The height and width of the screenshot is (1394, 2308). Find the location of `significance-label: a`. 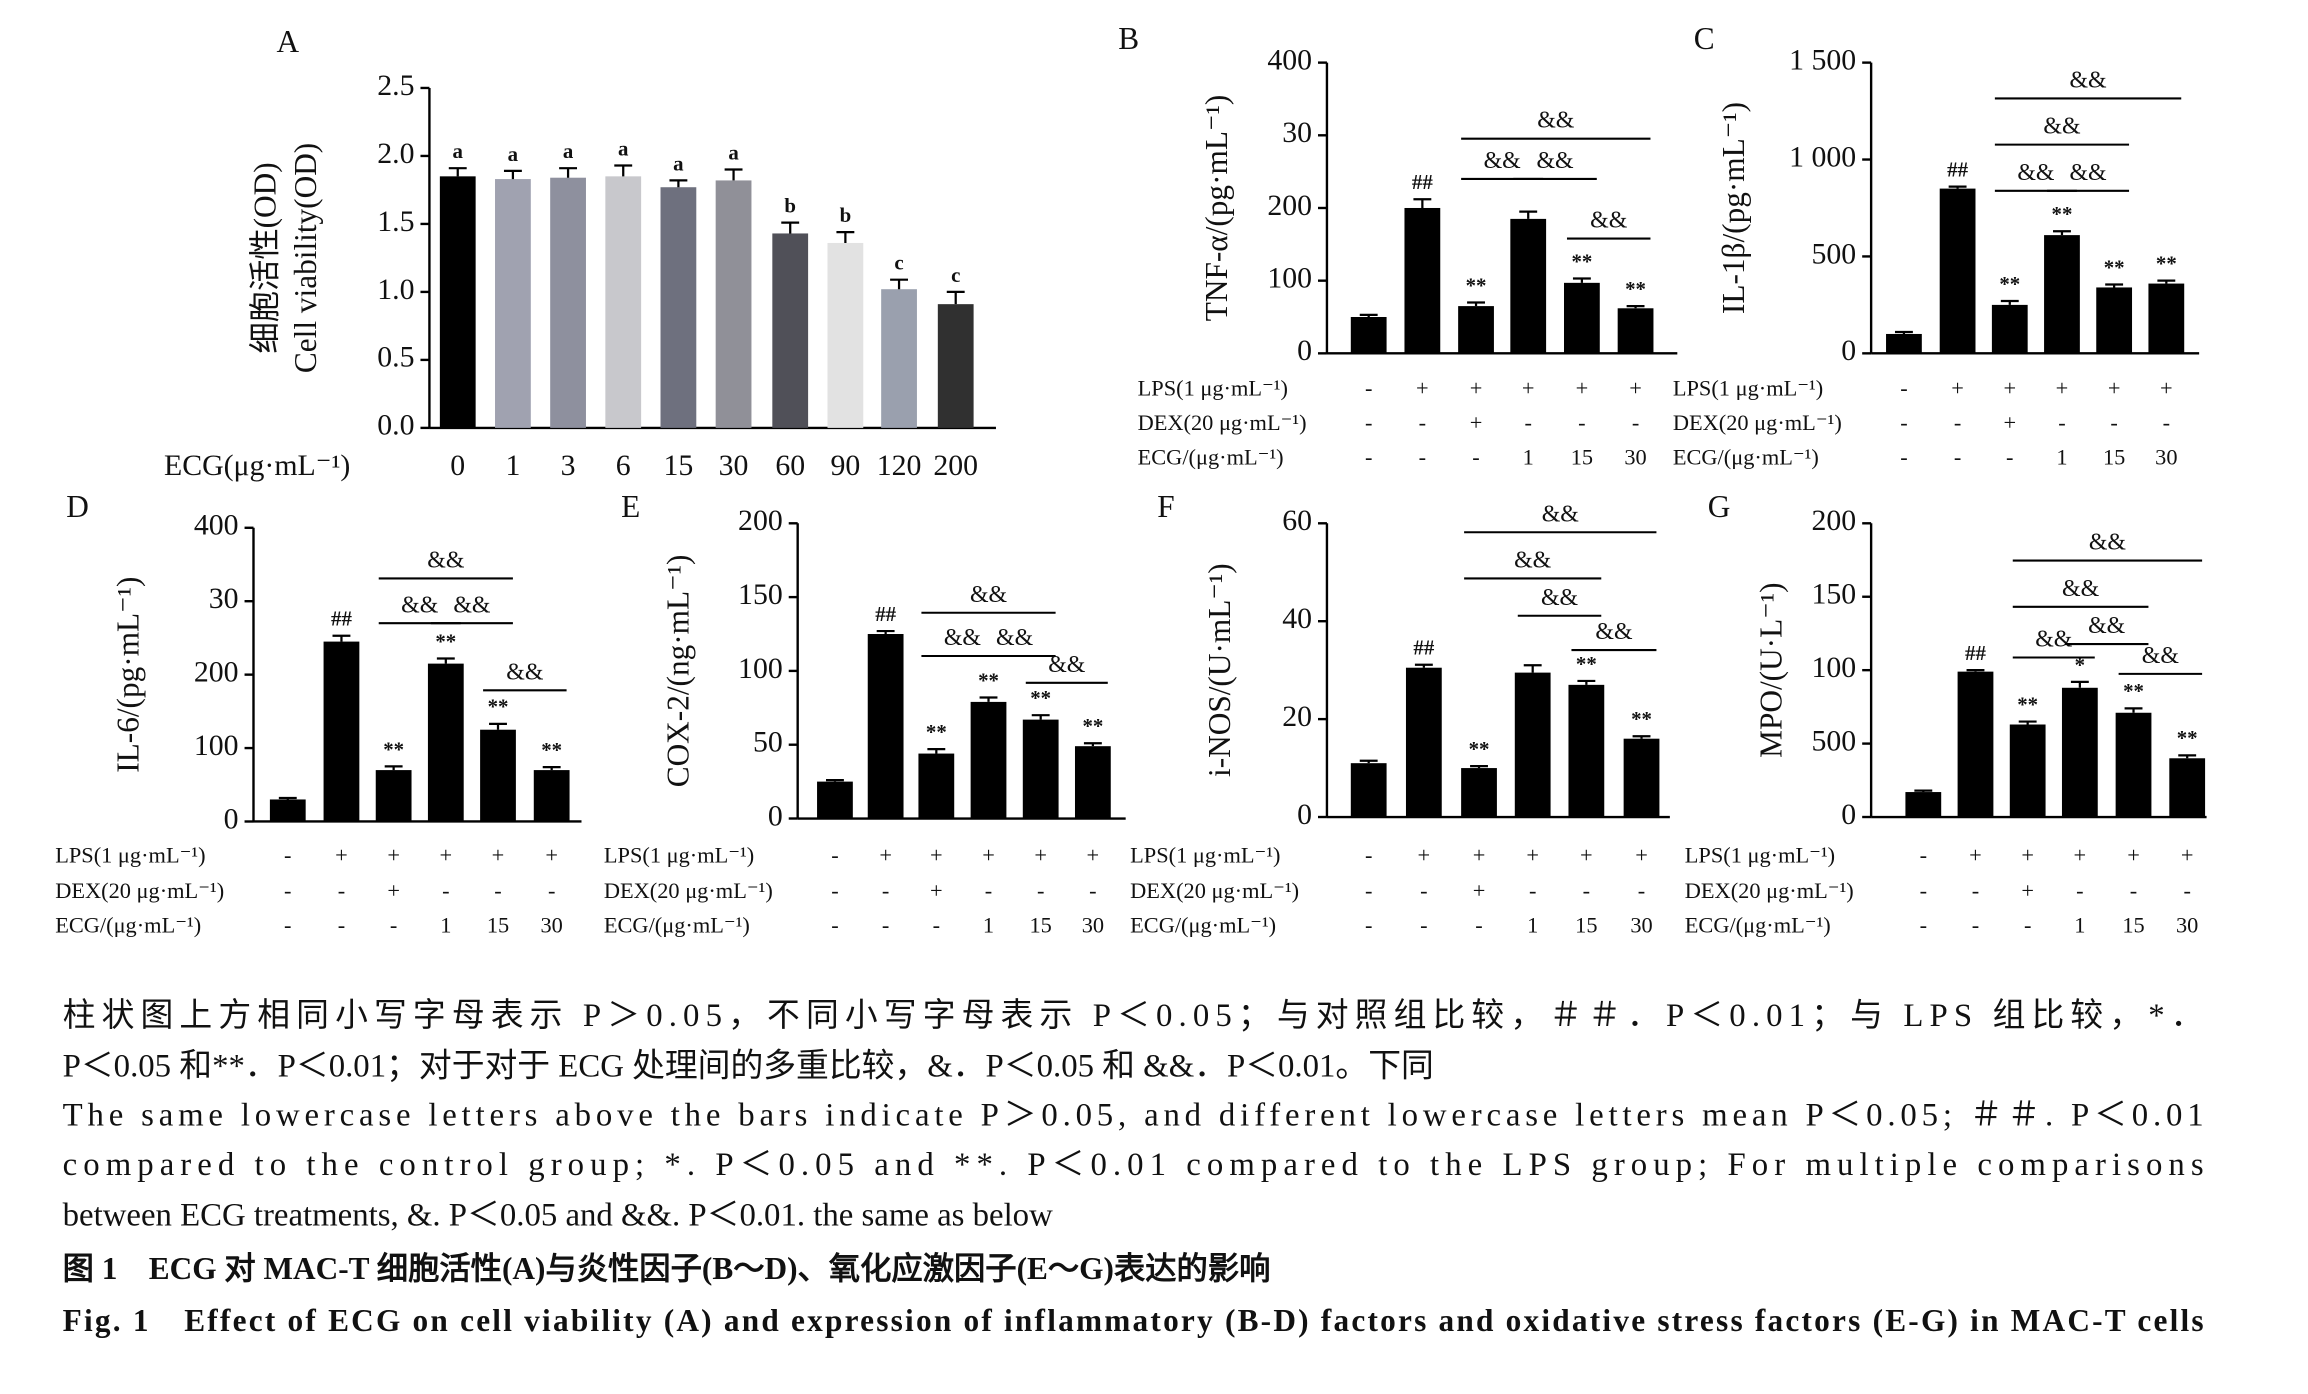

significance-label: a is located at coordinates (458, 151).